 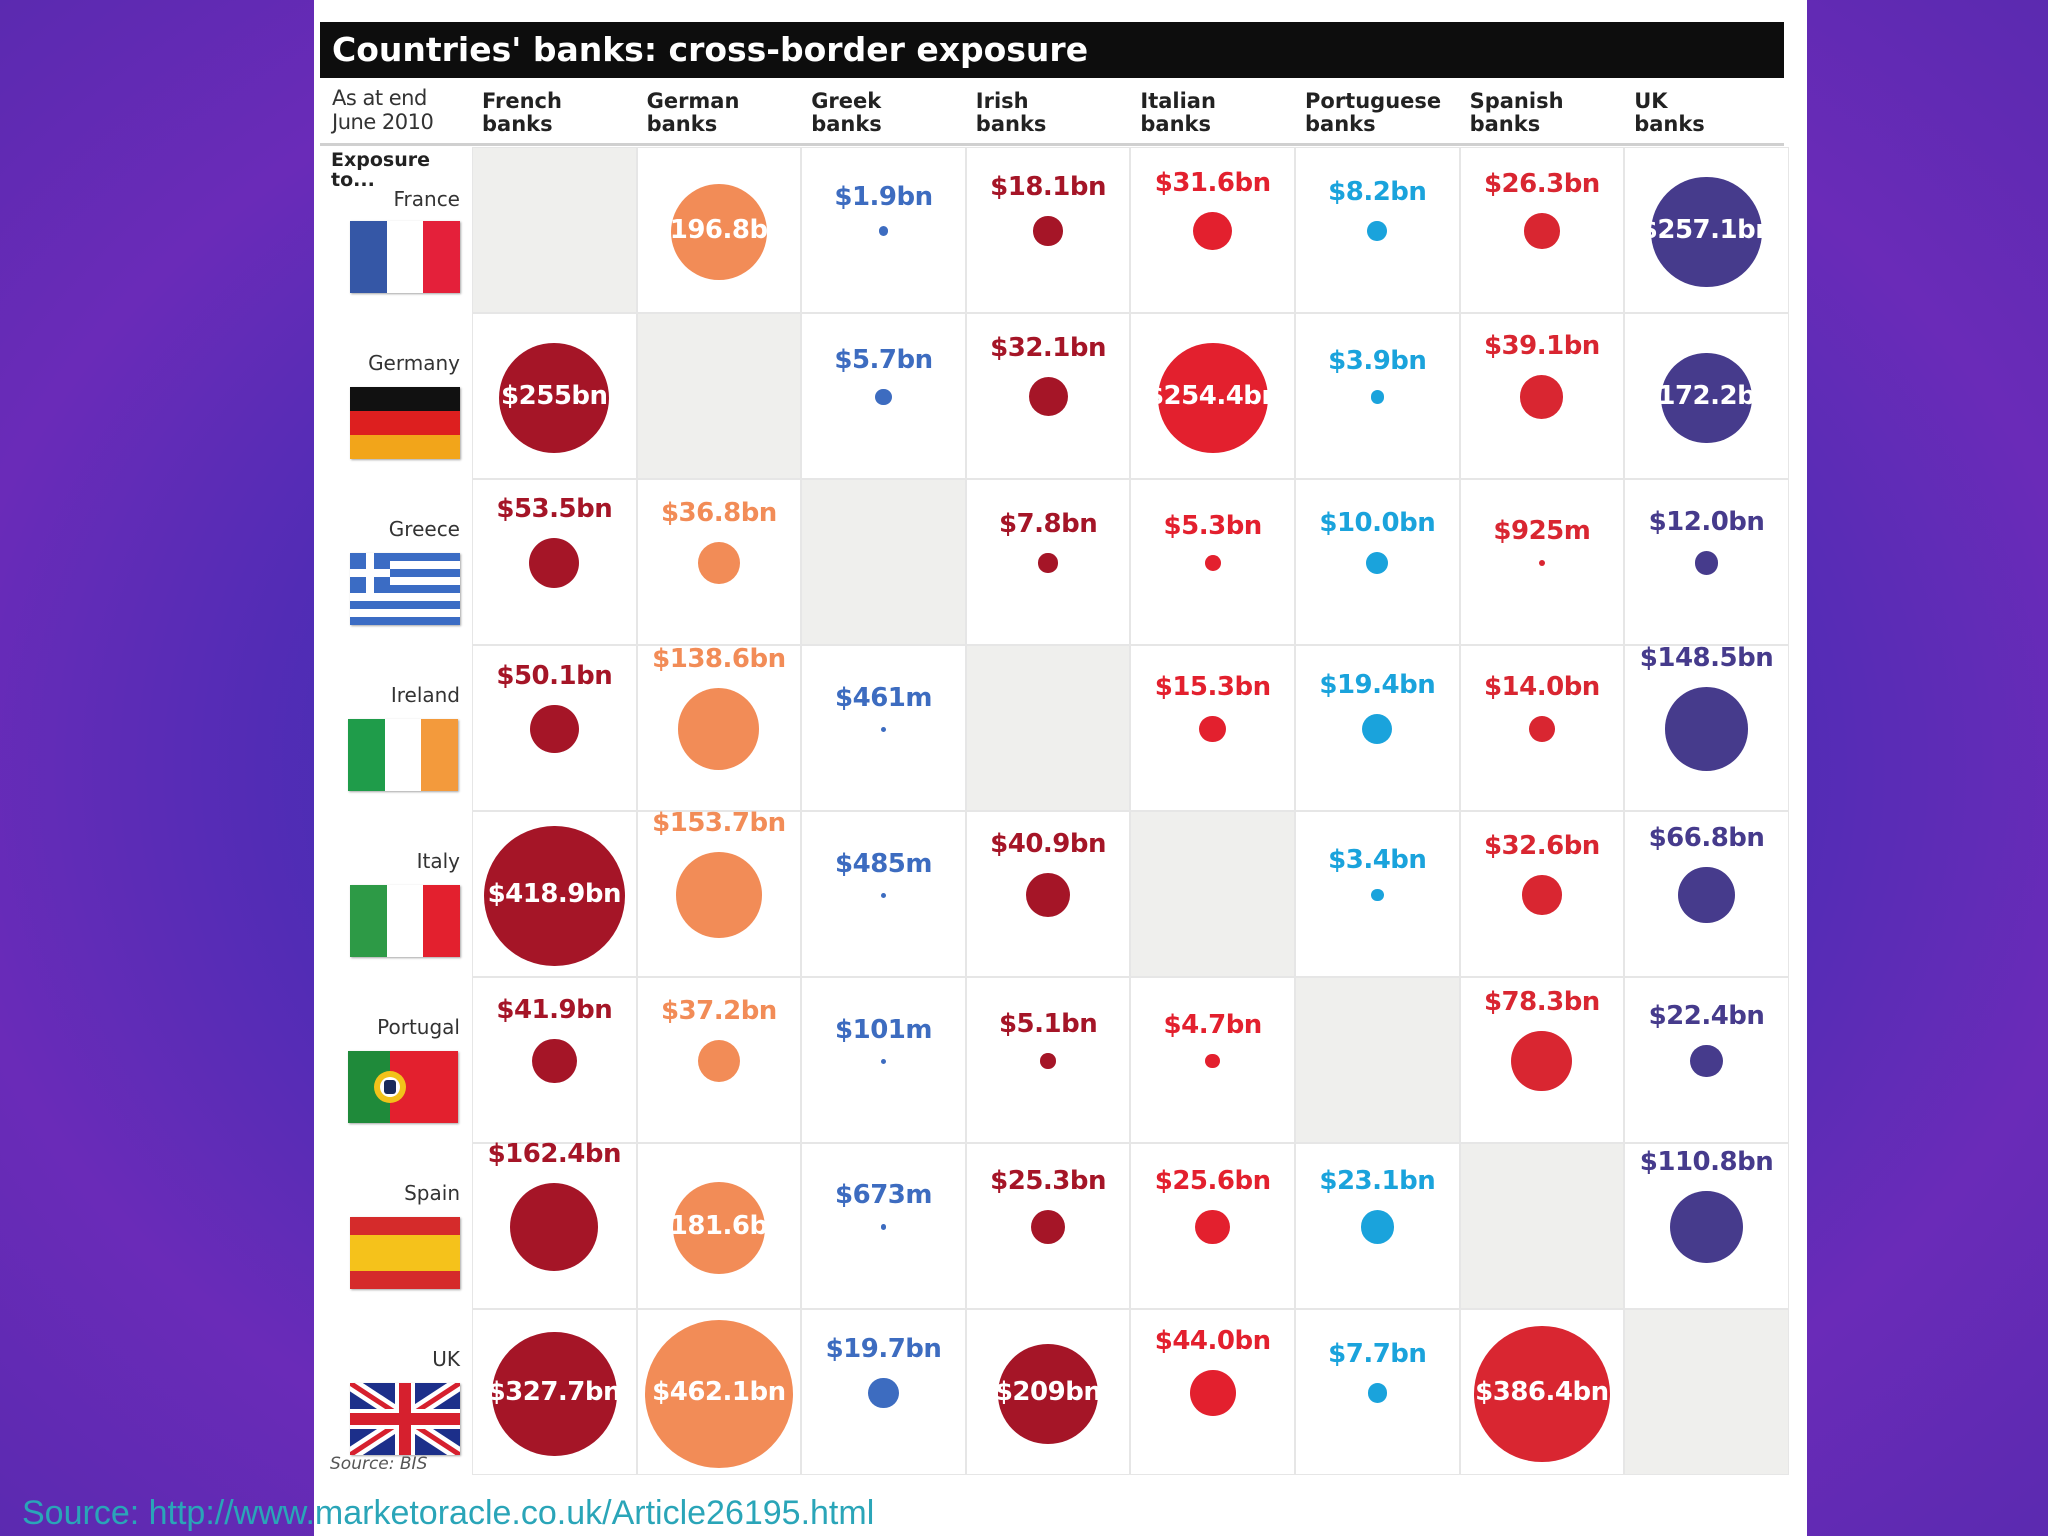 What do you see at coordinates (554, 1392) in the screenshot?
I see `exposure-value-label: $327.7bn` at bounding box center [554, 1392].